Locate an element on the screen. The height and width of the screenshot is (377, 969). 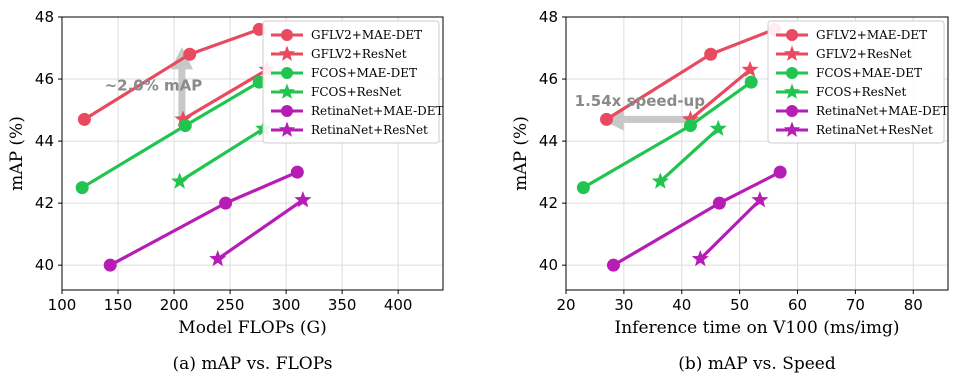
x-tick-label: 80 is located at coordinates (913, 305).